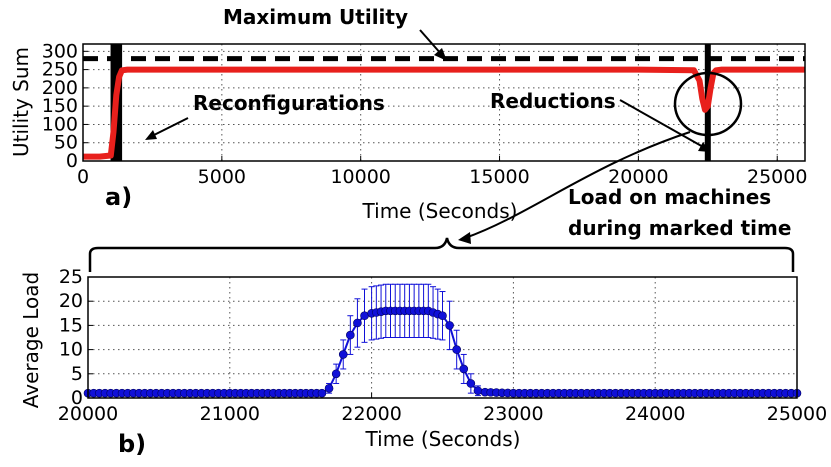 The width and height of the screenshot is (831, 467). What do you see at coordinates (669, 197) in the screenshot?
I see `load-on-machines-annotation-line1: Load on machines` at bounding box center [669, 197].